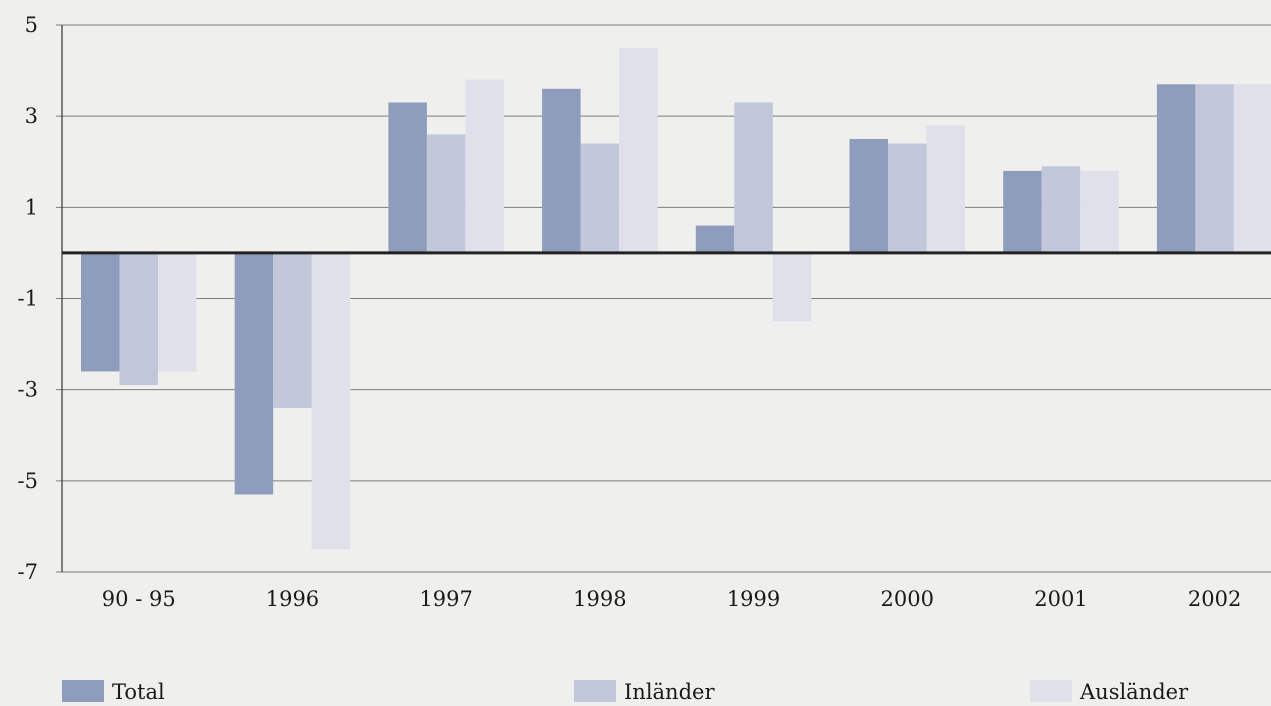  I want to click on y-tick-label: -3, so click(28, 390).